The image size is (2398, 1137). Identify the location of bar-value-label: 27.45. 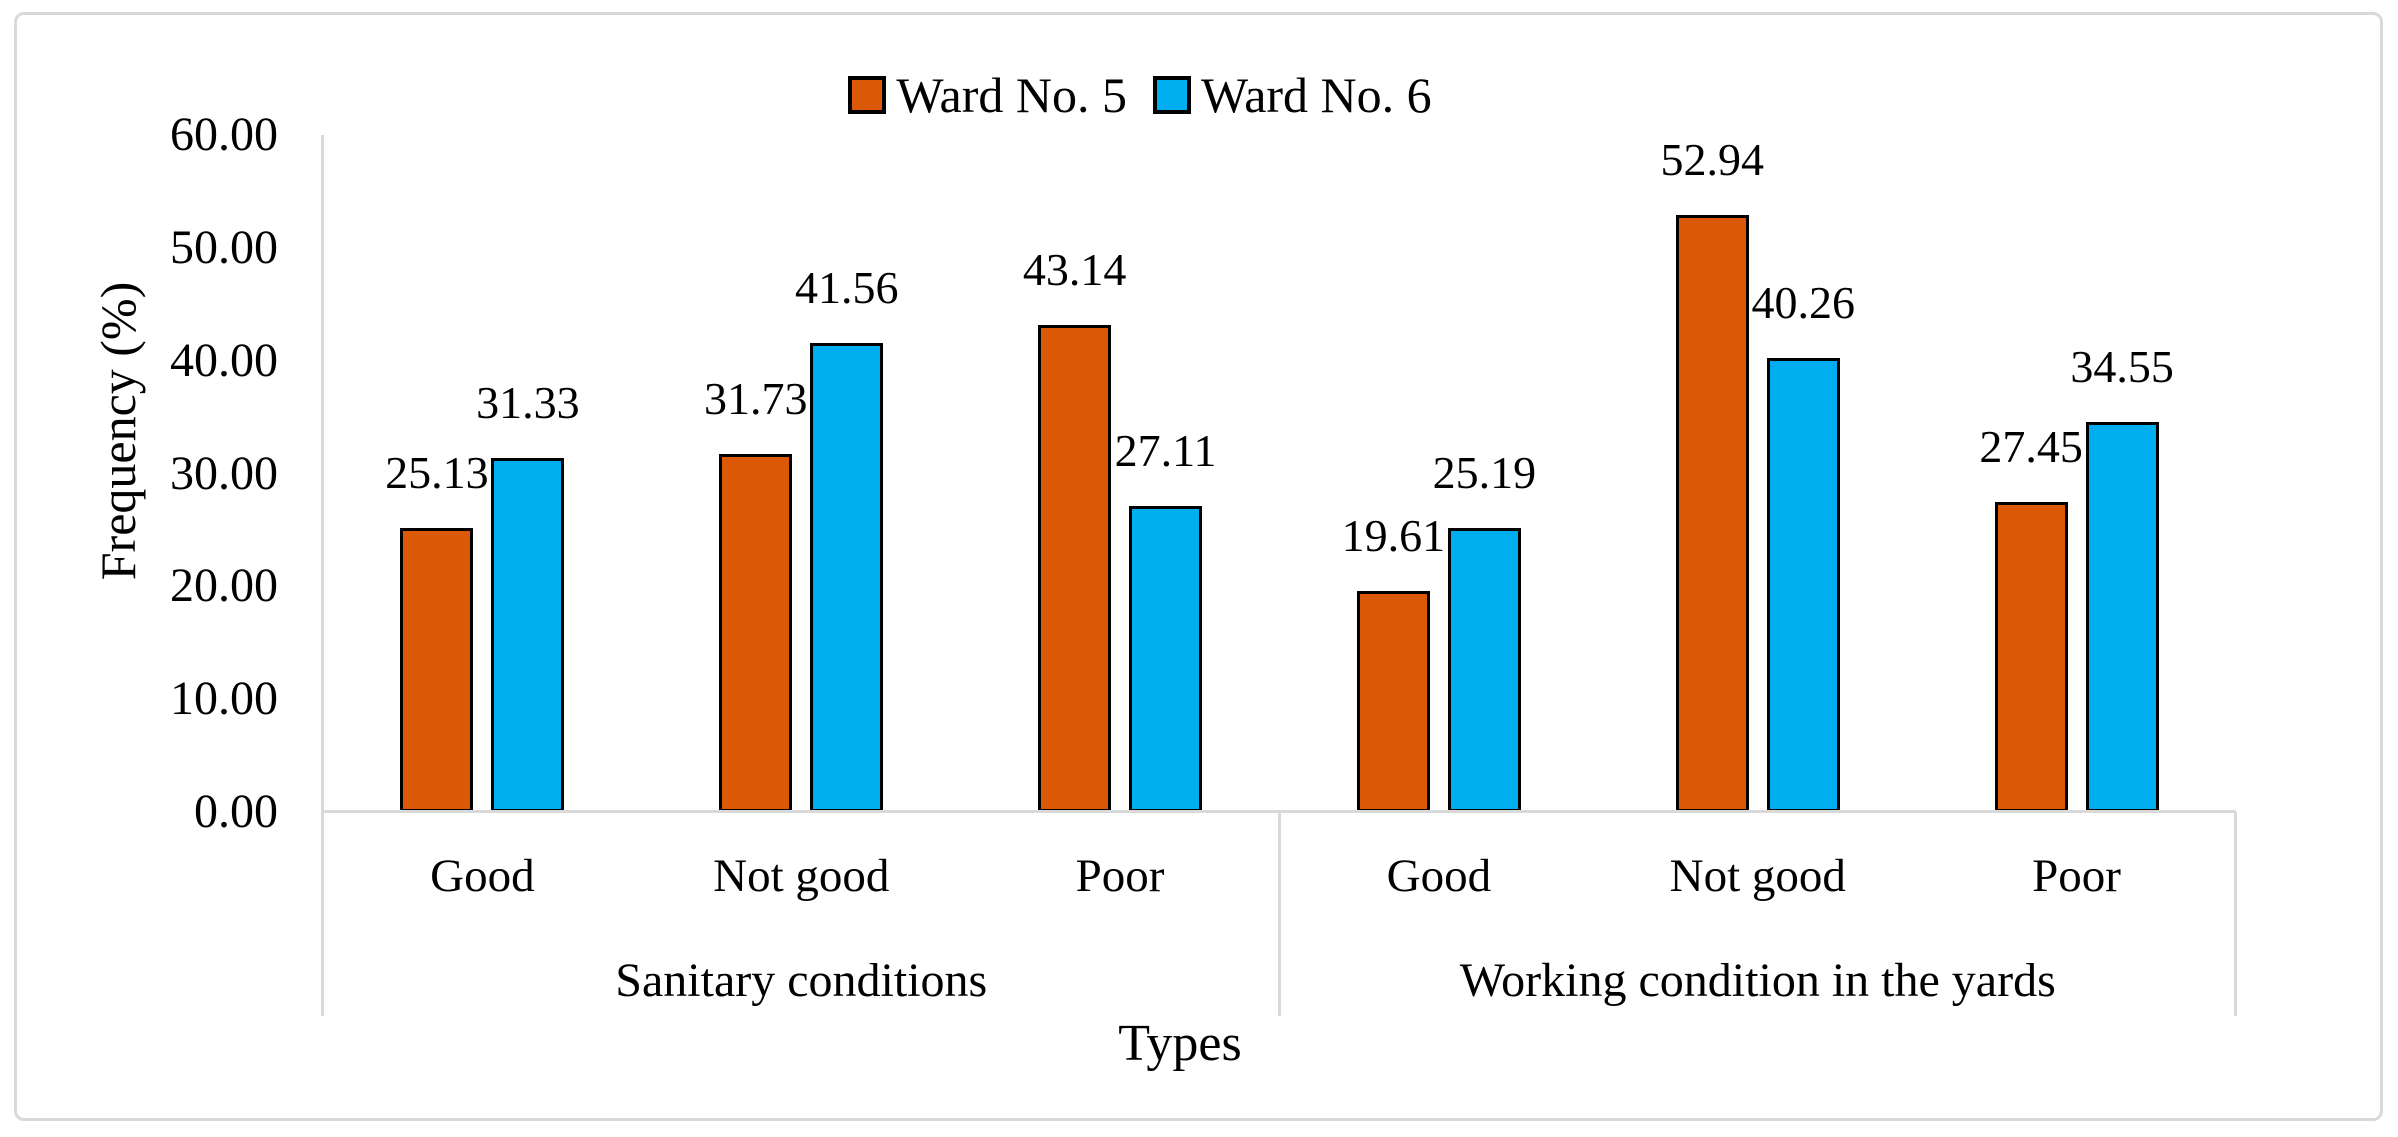
(2031, 447).